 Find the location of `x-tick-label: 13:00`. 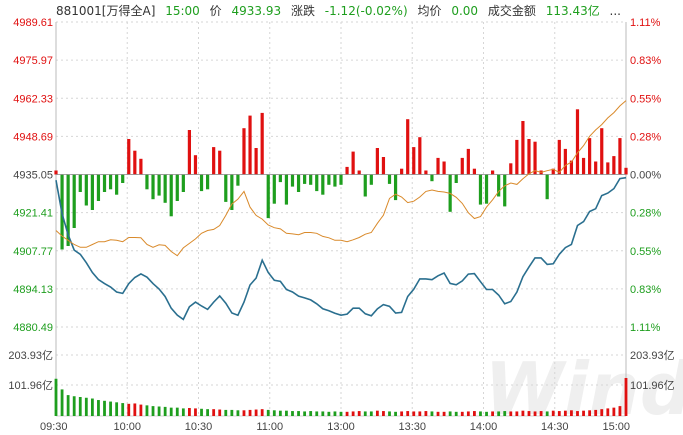

x-tick-label: 13:00 is located at coordinates (341, 427).